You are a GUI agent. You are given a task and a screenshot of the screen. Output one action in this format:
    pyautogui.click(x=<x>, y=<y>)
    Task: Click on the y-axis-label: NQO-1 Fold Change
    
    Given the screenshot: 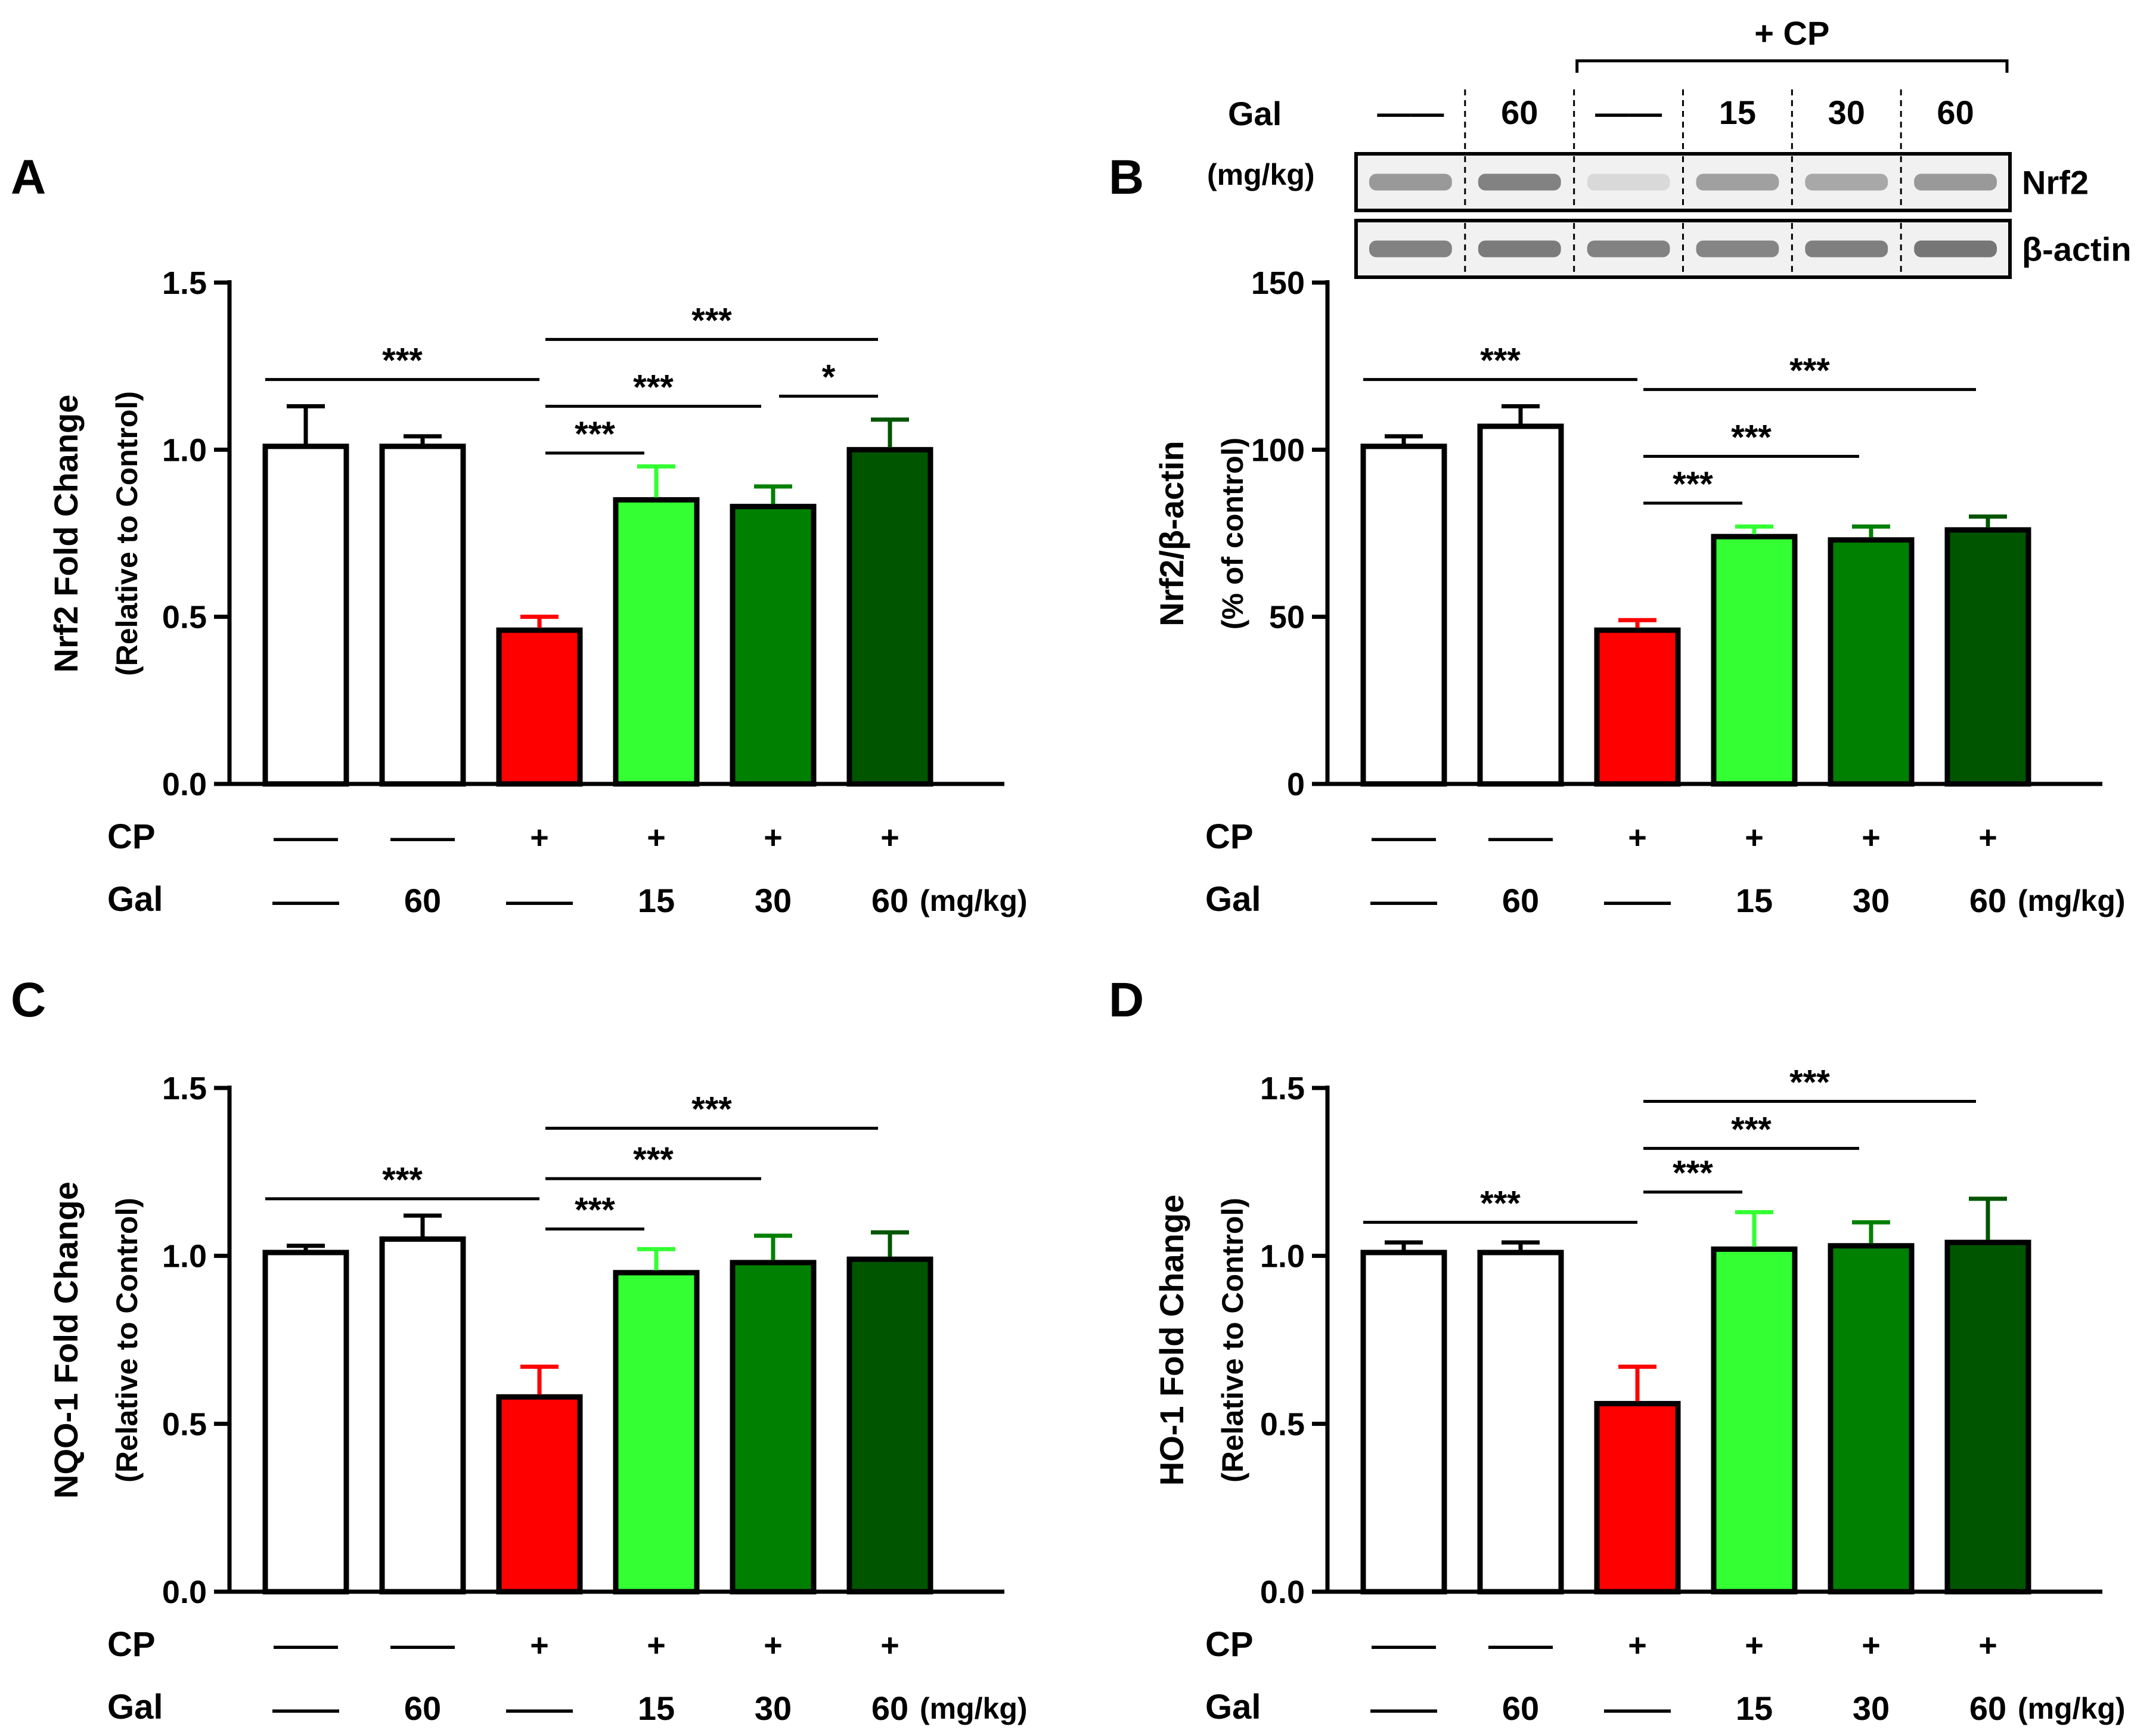 What is the action you would take?
    pyautogui.click(x=66, y=1340)
    